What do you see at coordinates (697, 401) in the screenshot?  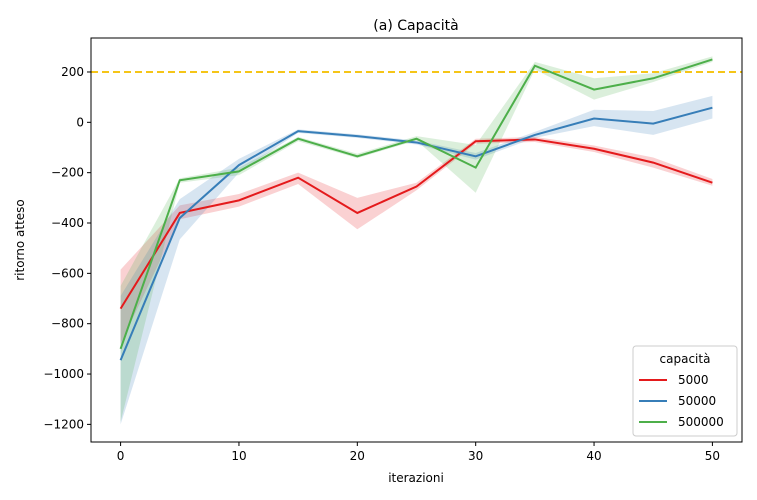 I see `legend-label-1: 50000` at bounding box center [697, 401].